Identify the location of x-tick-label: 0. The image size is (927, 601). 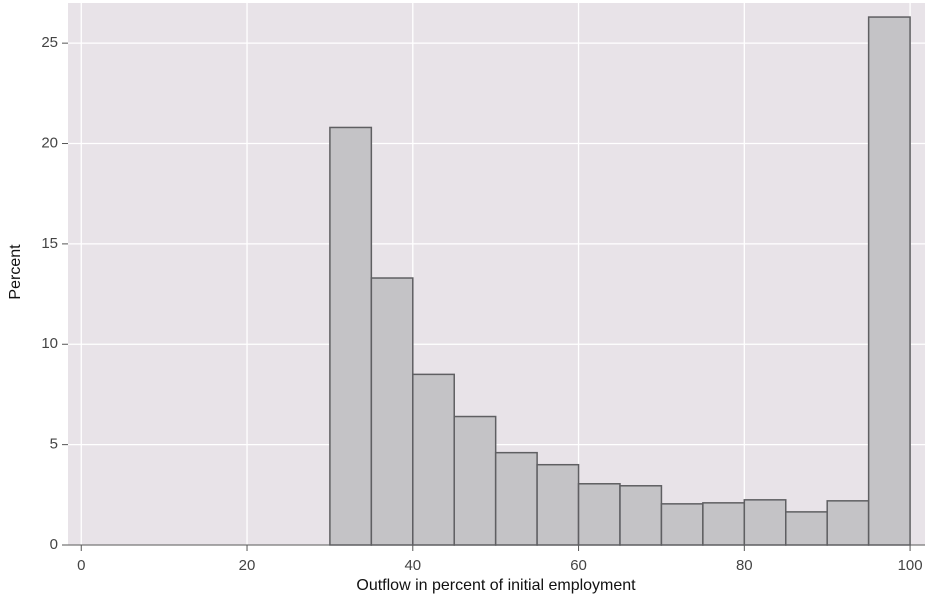
(81, 565).